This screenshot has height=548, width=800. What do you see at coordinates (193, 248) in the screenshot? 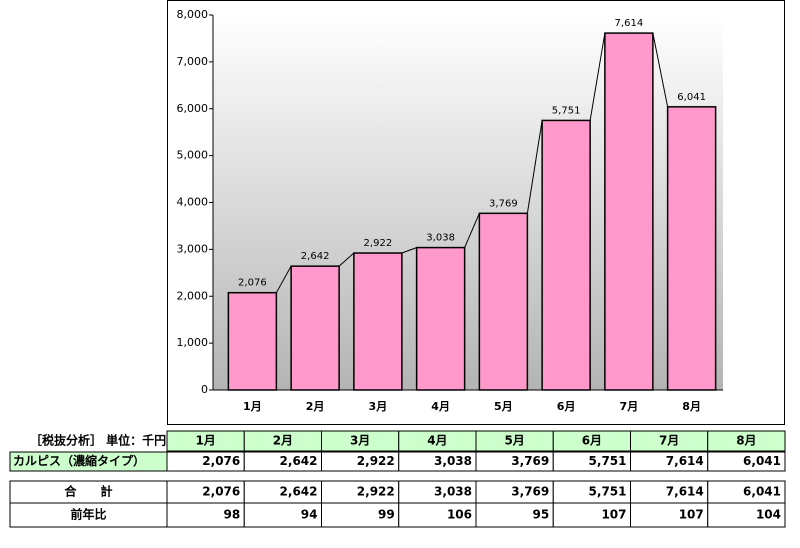
I see `y-tick-label: 3,000` at bounding box center [193, 248].